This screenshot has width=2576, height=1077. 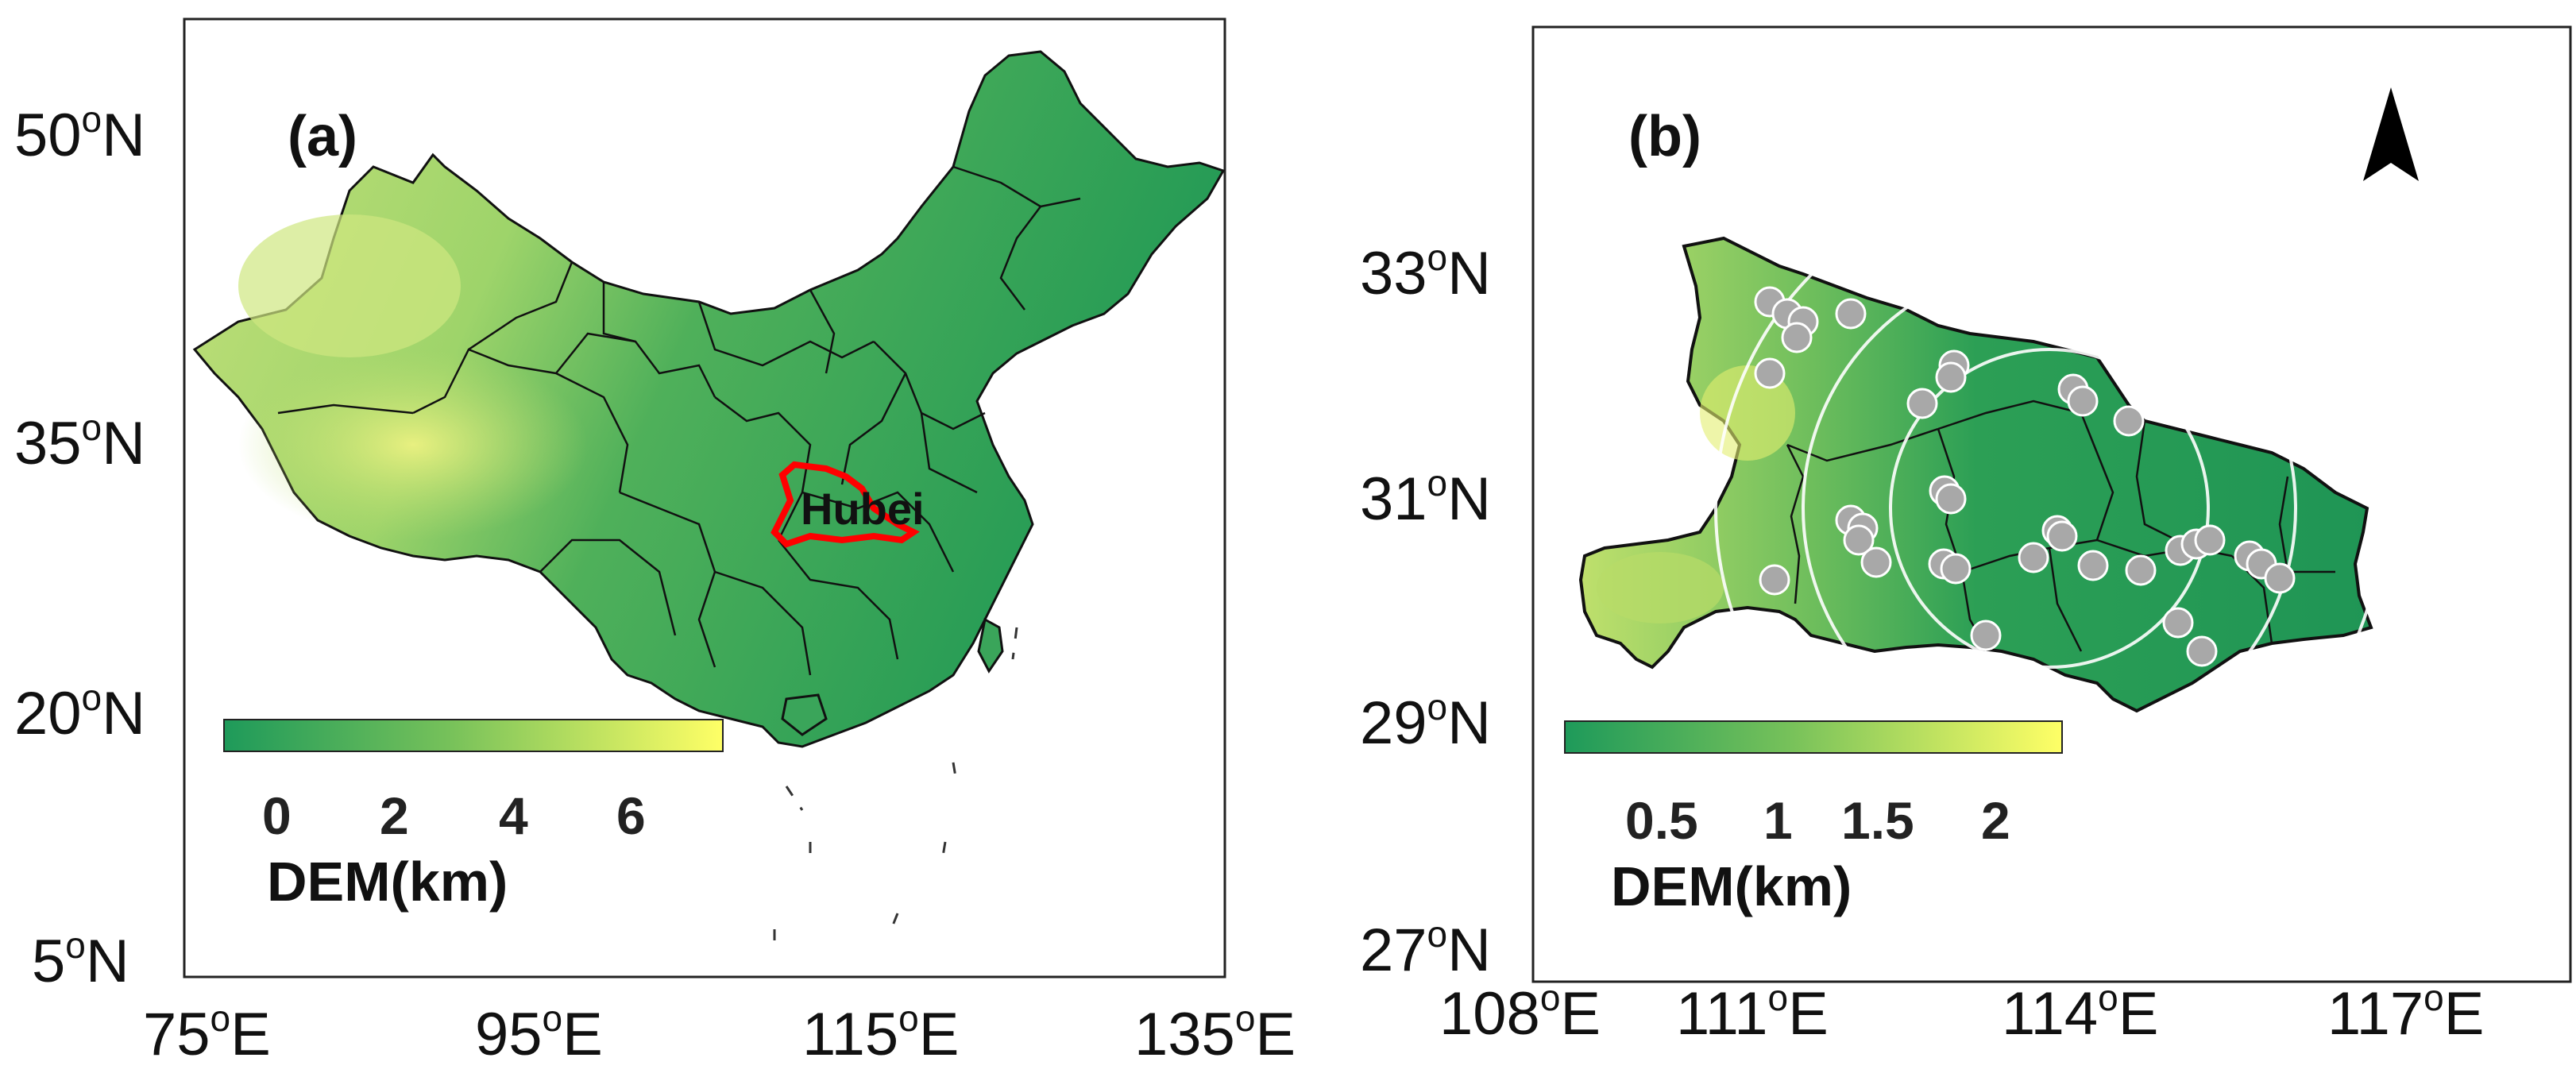 What do you see at coordinates (277, 815) in the screenshot?
I see `colorbar-tick-label: 0` at bounding box center [277, 815].